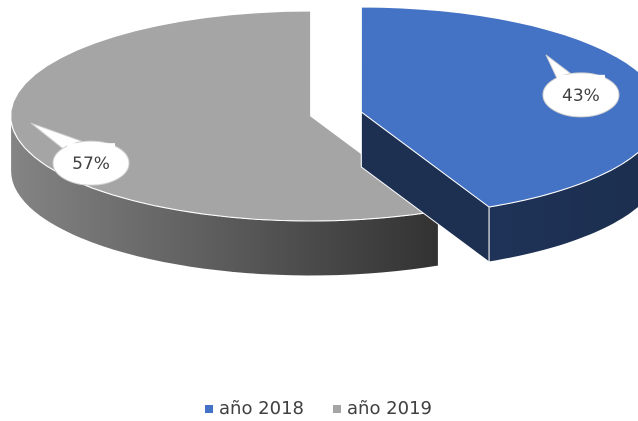 The width and height of the screenshot is (638, 421). What do you see at coordinates (261, 408) in the screenshot?
I see `legend-label: año 2018` at bounding box center [261, 408].